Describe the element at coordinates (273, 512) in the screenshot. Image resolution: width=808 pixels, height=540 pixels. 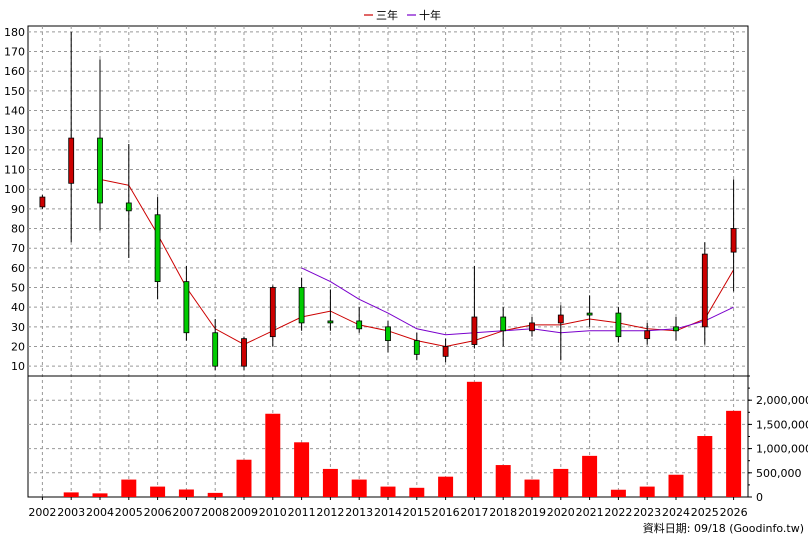
I see `x-tick-label: 2010` at that location.